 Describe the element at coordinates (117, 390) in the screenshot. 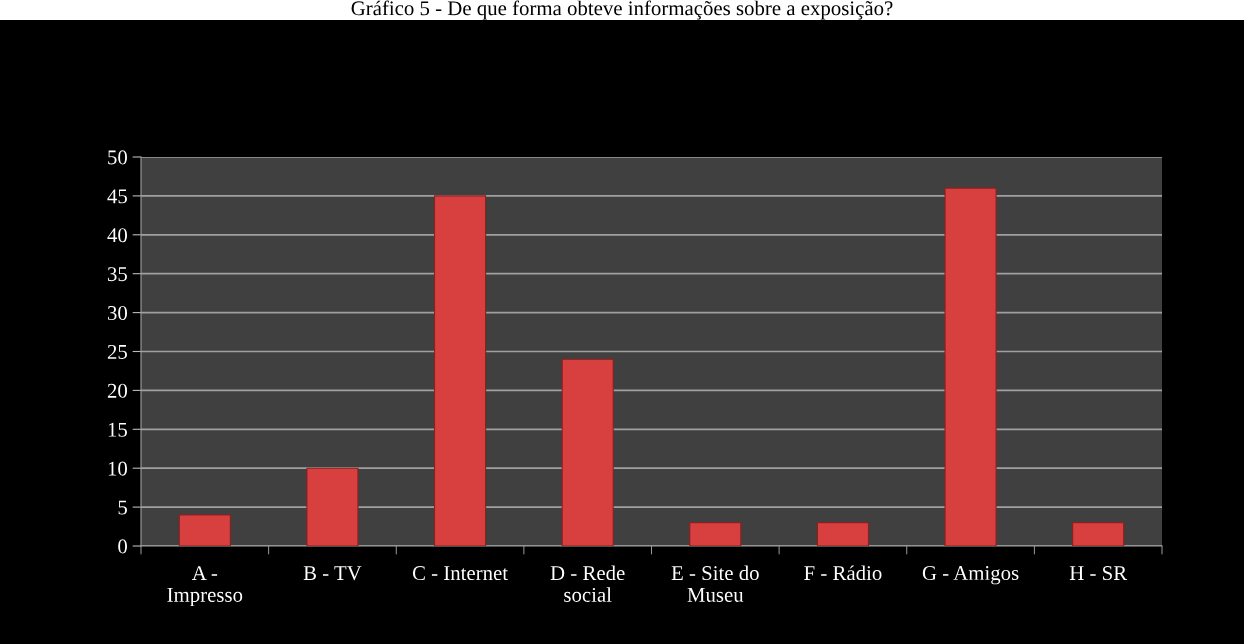

I see `y-tick-label: 20` at that location.